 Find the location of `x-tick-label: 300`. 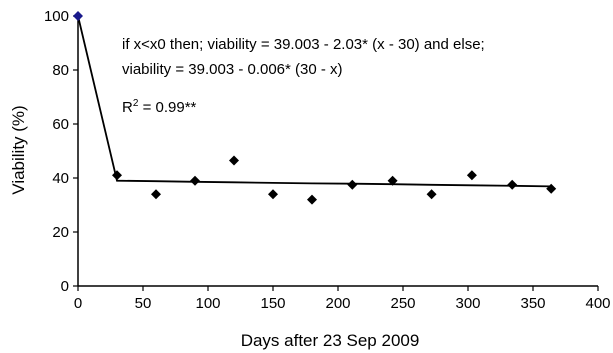

x-tick-label: 300 is located at coordinates (467, 303).